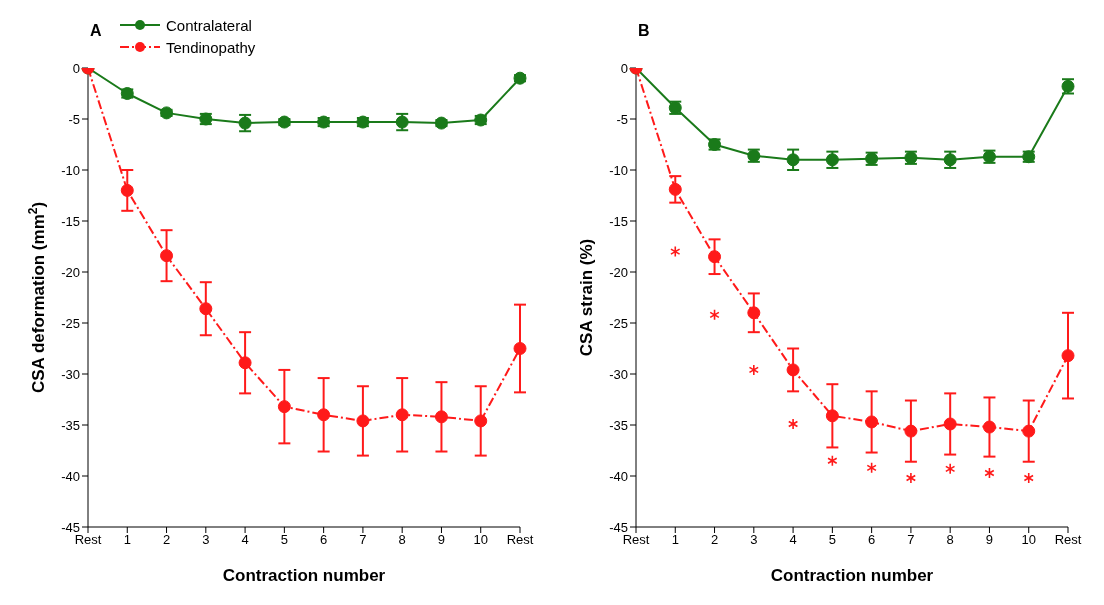 The height and width of the screenshot is (605, 1104). Describe the element at coordinates (586, 297) in the screenshot. I see `y-axis-title: CSA strain (%)` at that location.